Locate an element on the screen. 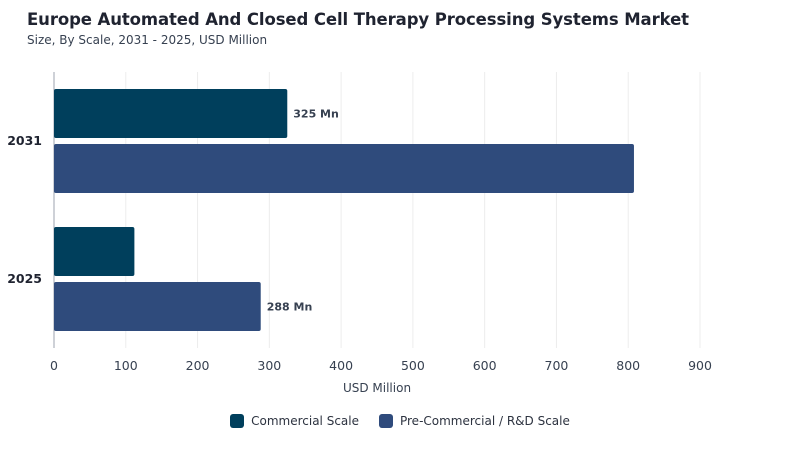 The width and height of the screenshot is (800, 450). legend-item-precommercial: Pre-Commercial / R&D Scale is located at coordinates (474, 421).